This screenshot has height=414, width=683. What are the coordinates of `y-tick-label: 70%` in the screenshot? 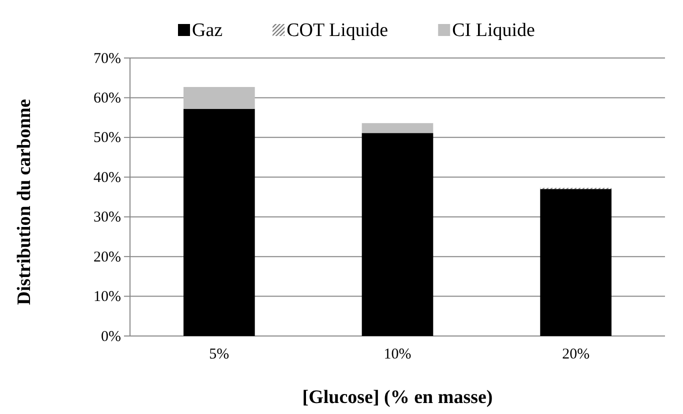 It's located at (107, 58).